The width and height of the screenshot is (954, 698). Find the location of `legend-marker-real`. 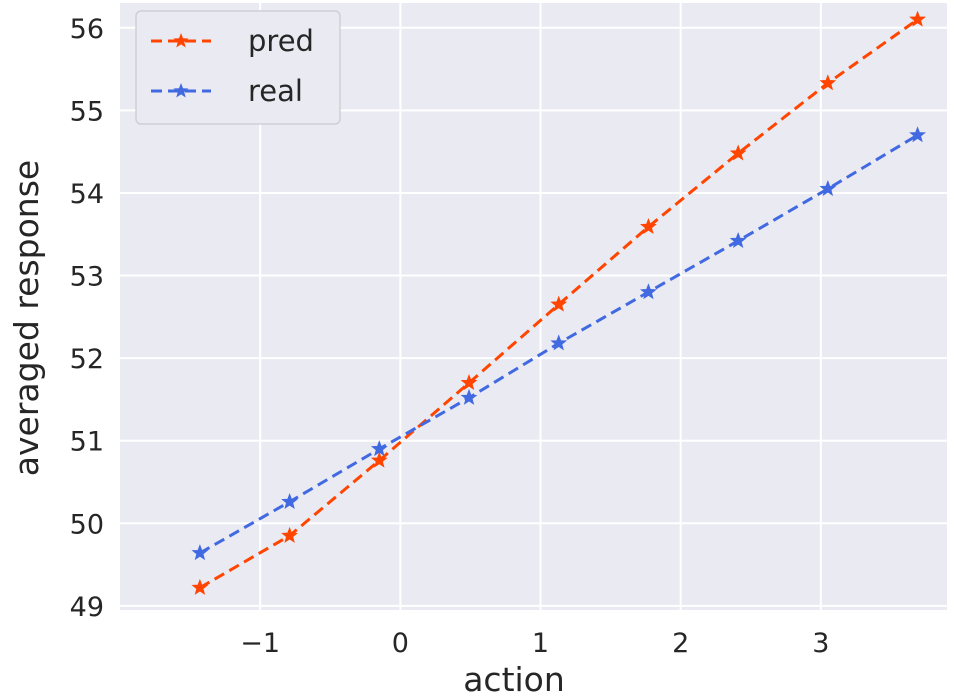

legend-marker-real is located at coordinates (181, 90).